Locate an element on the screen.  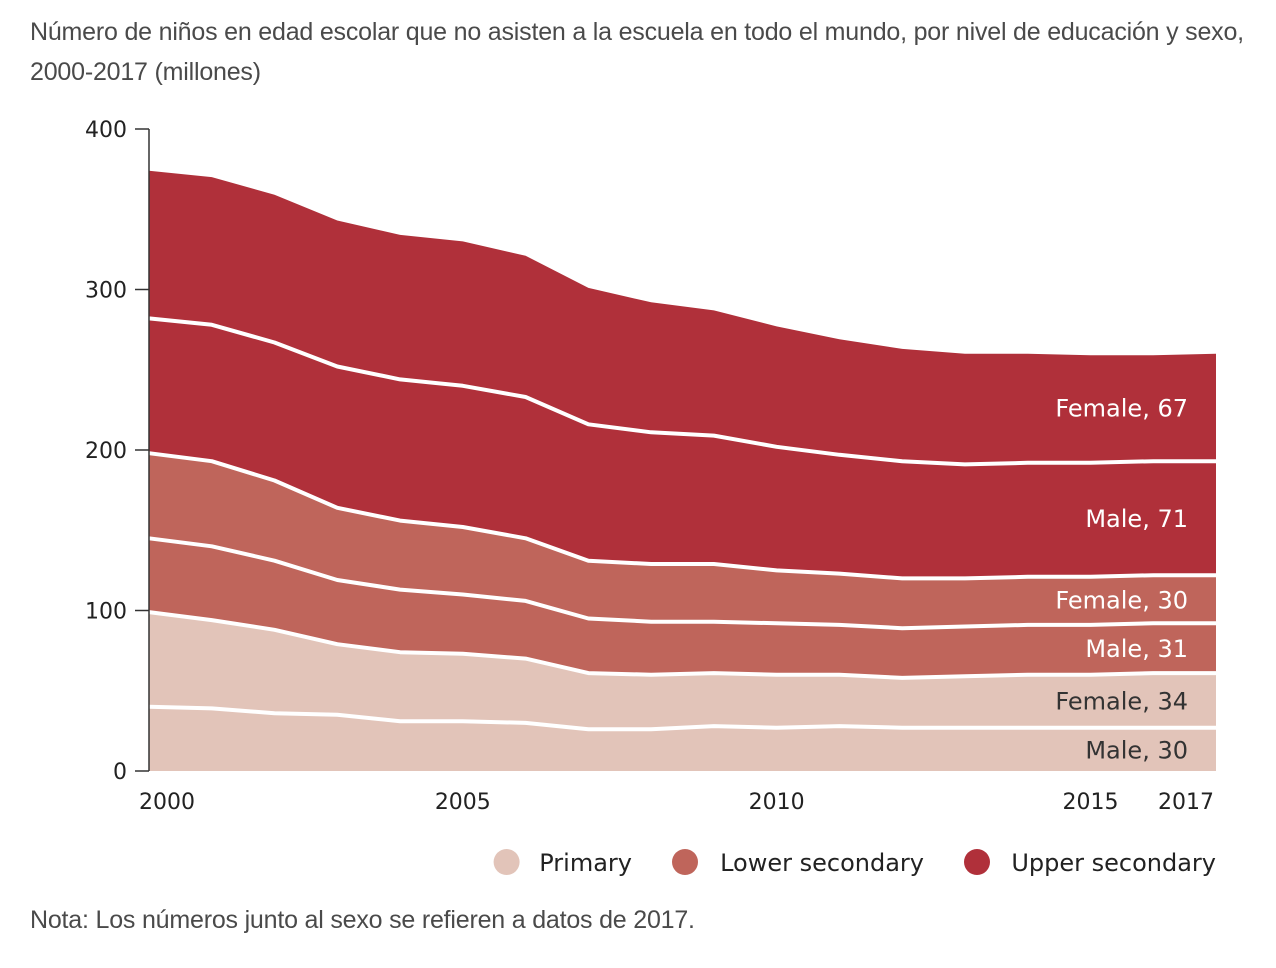
area-primary-female is located at coordinates (682, 671).